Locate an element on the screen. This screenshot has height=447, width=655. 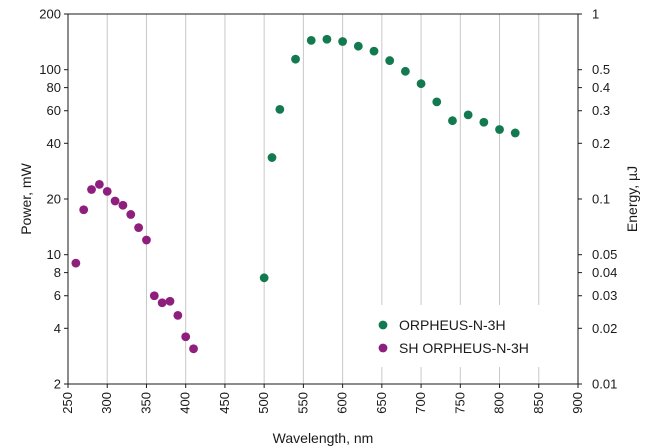
x-tick-label: 550 is located at coordinates (302, 403).